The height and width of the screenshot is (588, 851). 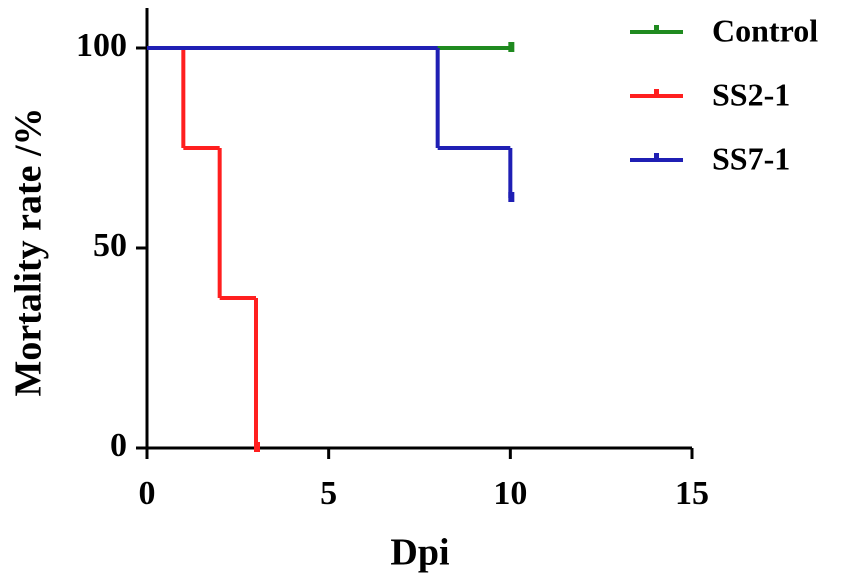 I want to click on x-tick-label: 10, so click(x=510, y=493).